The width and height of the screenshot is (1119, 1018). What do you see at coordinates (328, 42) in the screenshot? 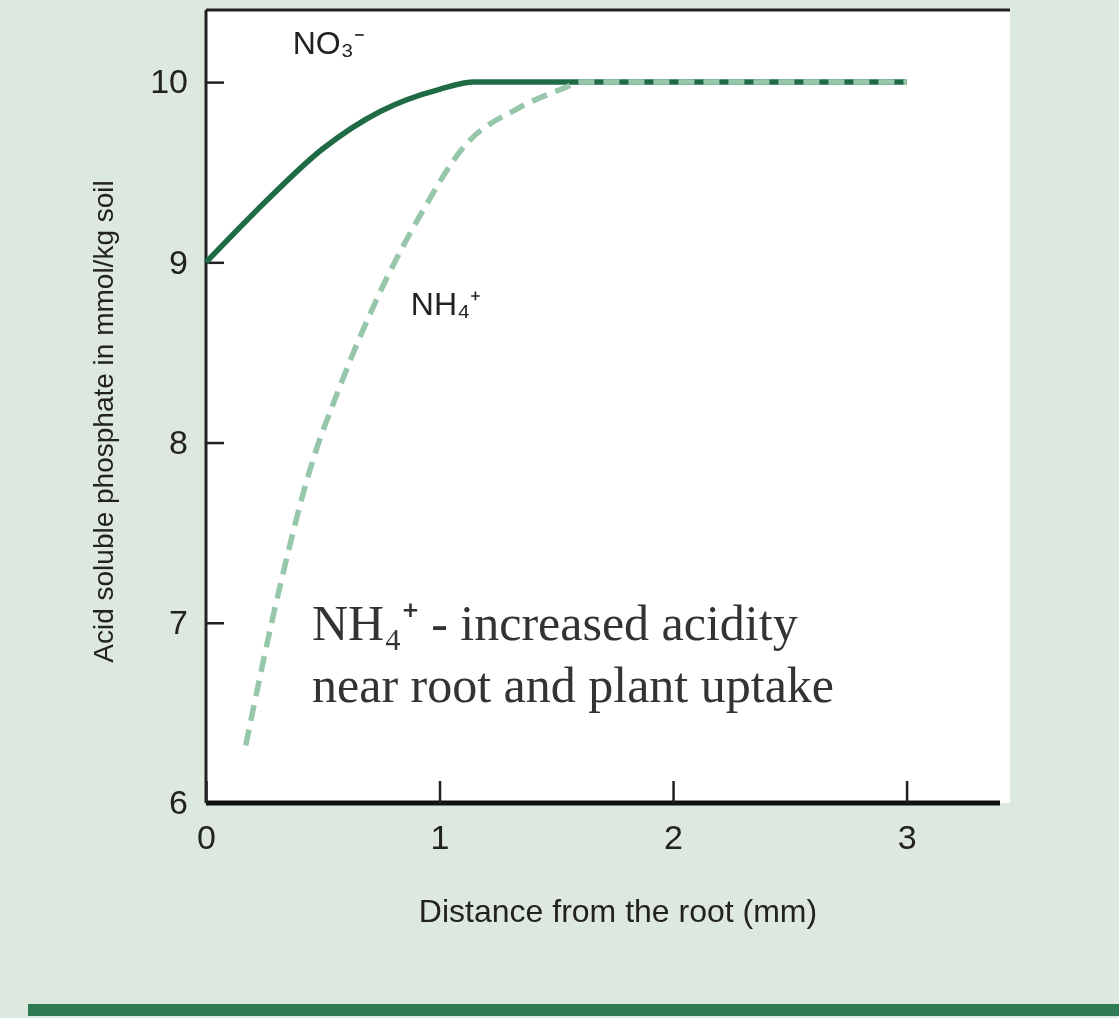
I see `series-label: NO₃⁻` at bounding box center [328, 42].